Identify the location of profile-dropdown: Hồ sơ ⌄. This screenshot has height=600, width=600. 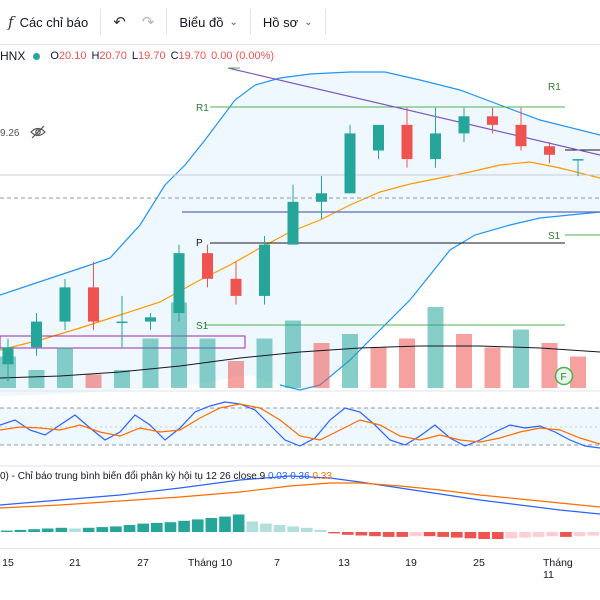
(288, 22).